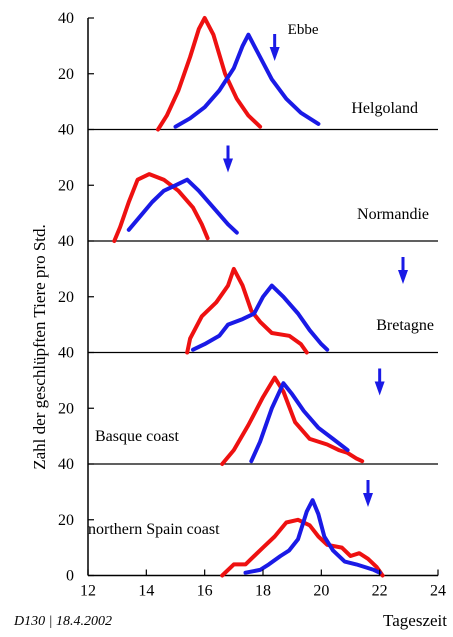 This screenshot has width=453, height=637. I want to click on y-axis-label: Zahl der geschlüpften Tiere pro Std., so click(39, 347).